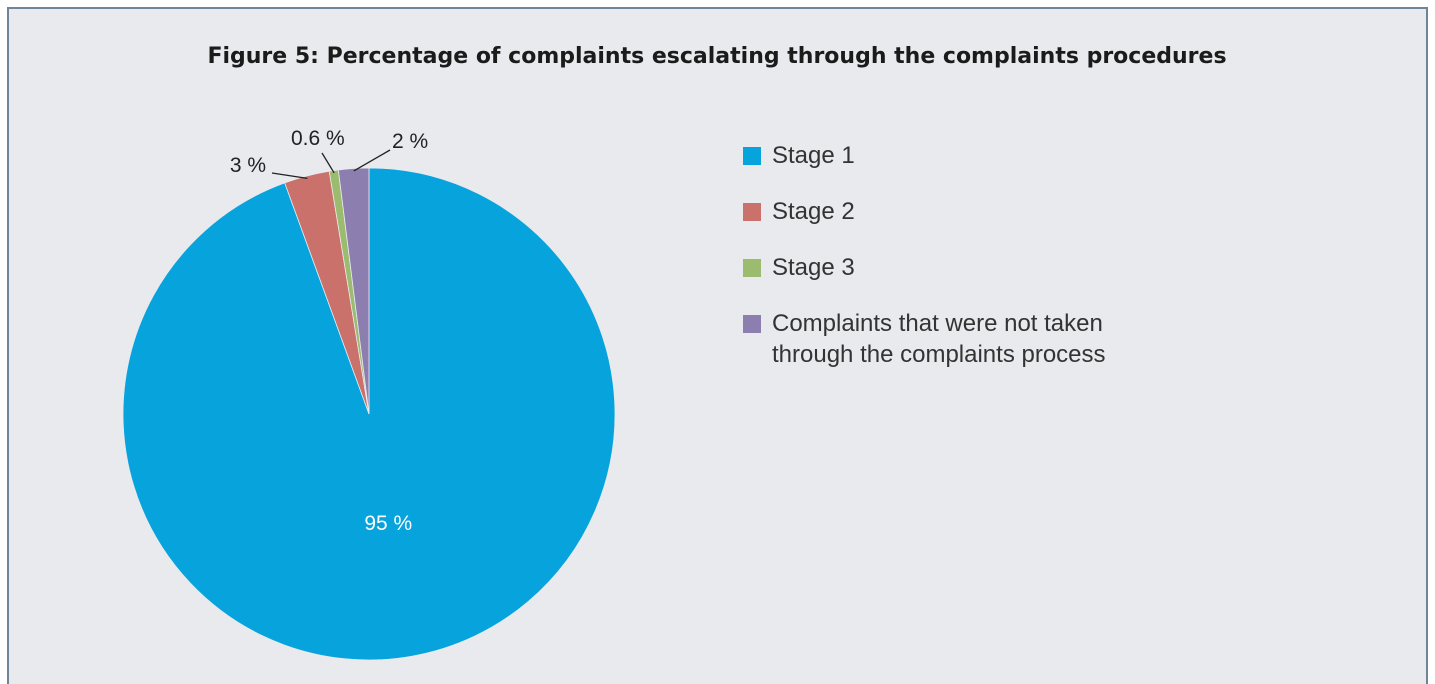  What do you see at coordinates (248, 165) in the screenshot?
I see `data-label: 3 %` at bounding box center [248, 165].